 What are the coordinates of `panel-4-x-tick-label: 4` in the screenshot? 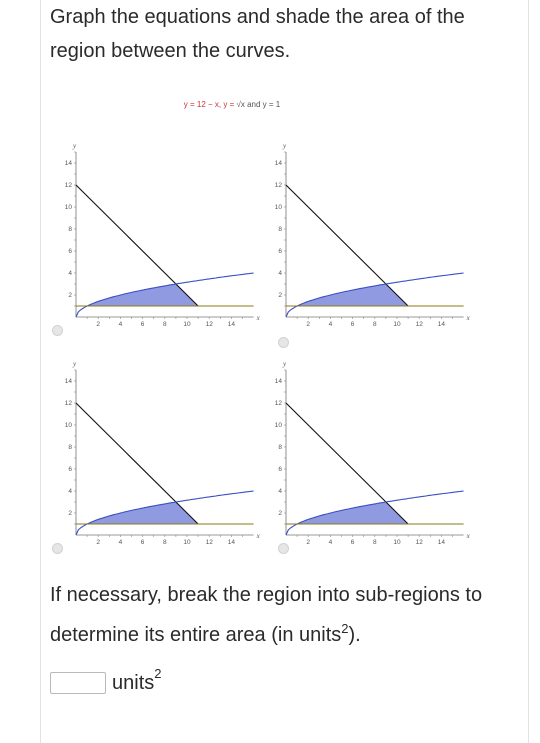 It's located at (331, 542).